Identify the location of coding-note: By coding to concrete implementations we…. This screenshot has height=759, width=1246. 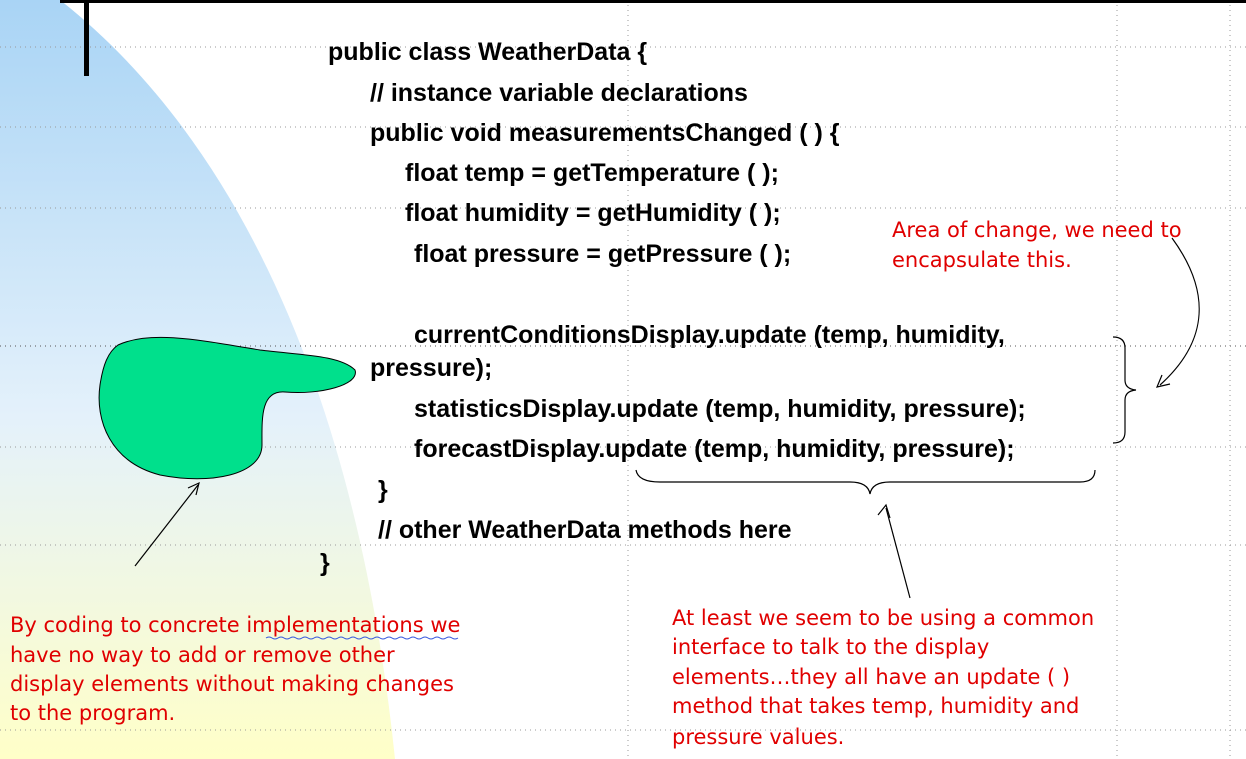
(235, 669).